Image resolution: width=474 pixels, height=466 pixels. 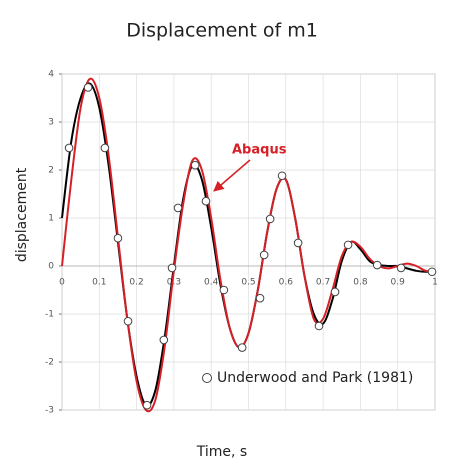 I want to click on x-tick-label: 0.3, so click(x=174, y=283).